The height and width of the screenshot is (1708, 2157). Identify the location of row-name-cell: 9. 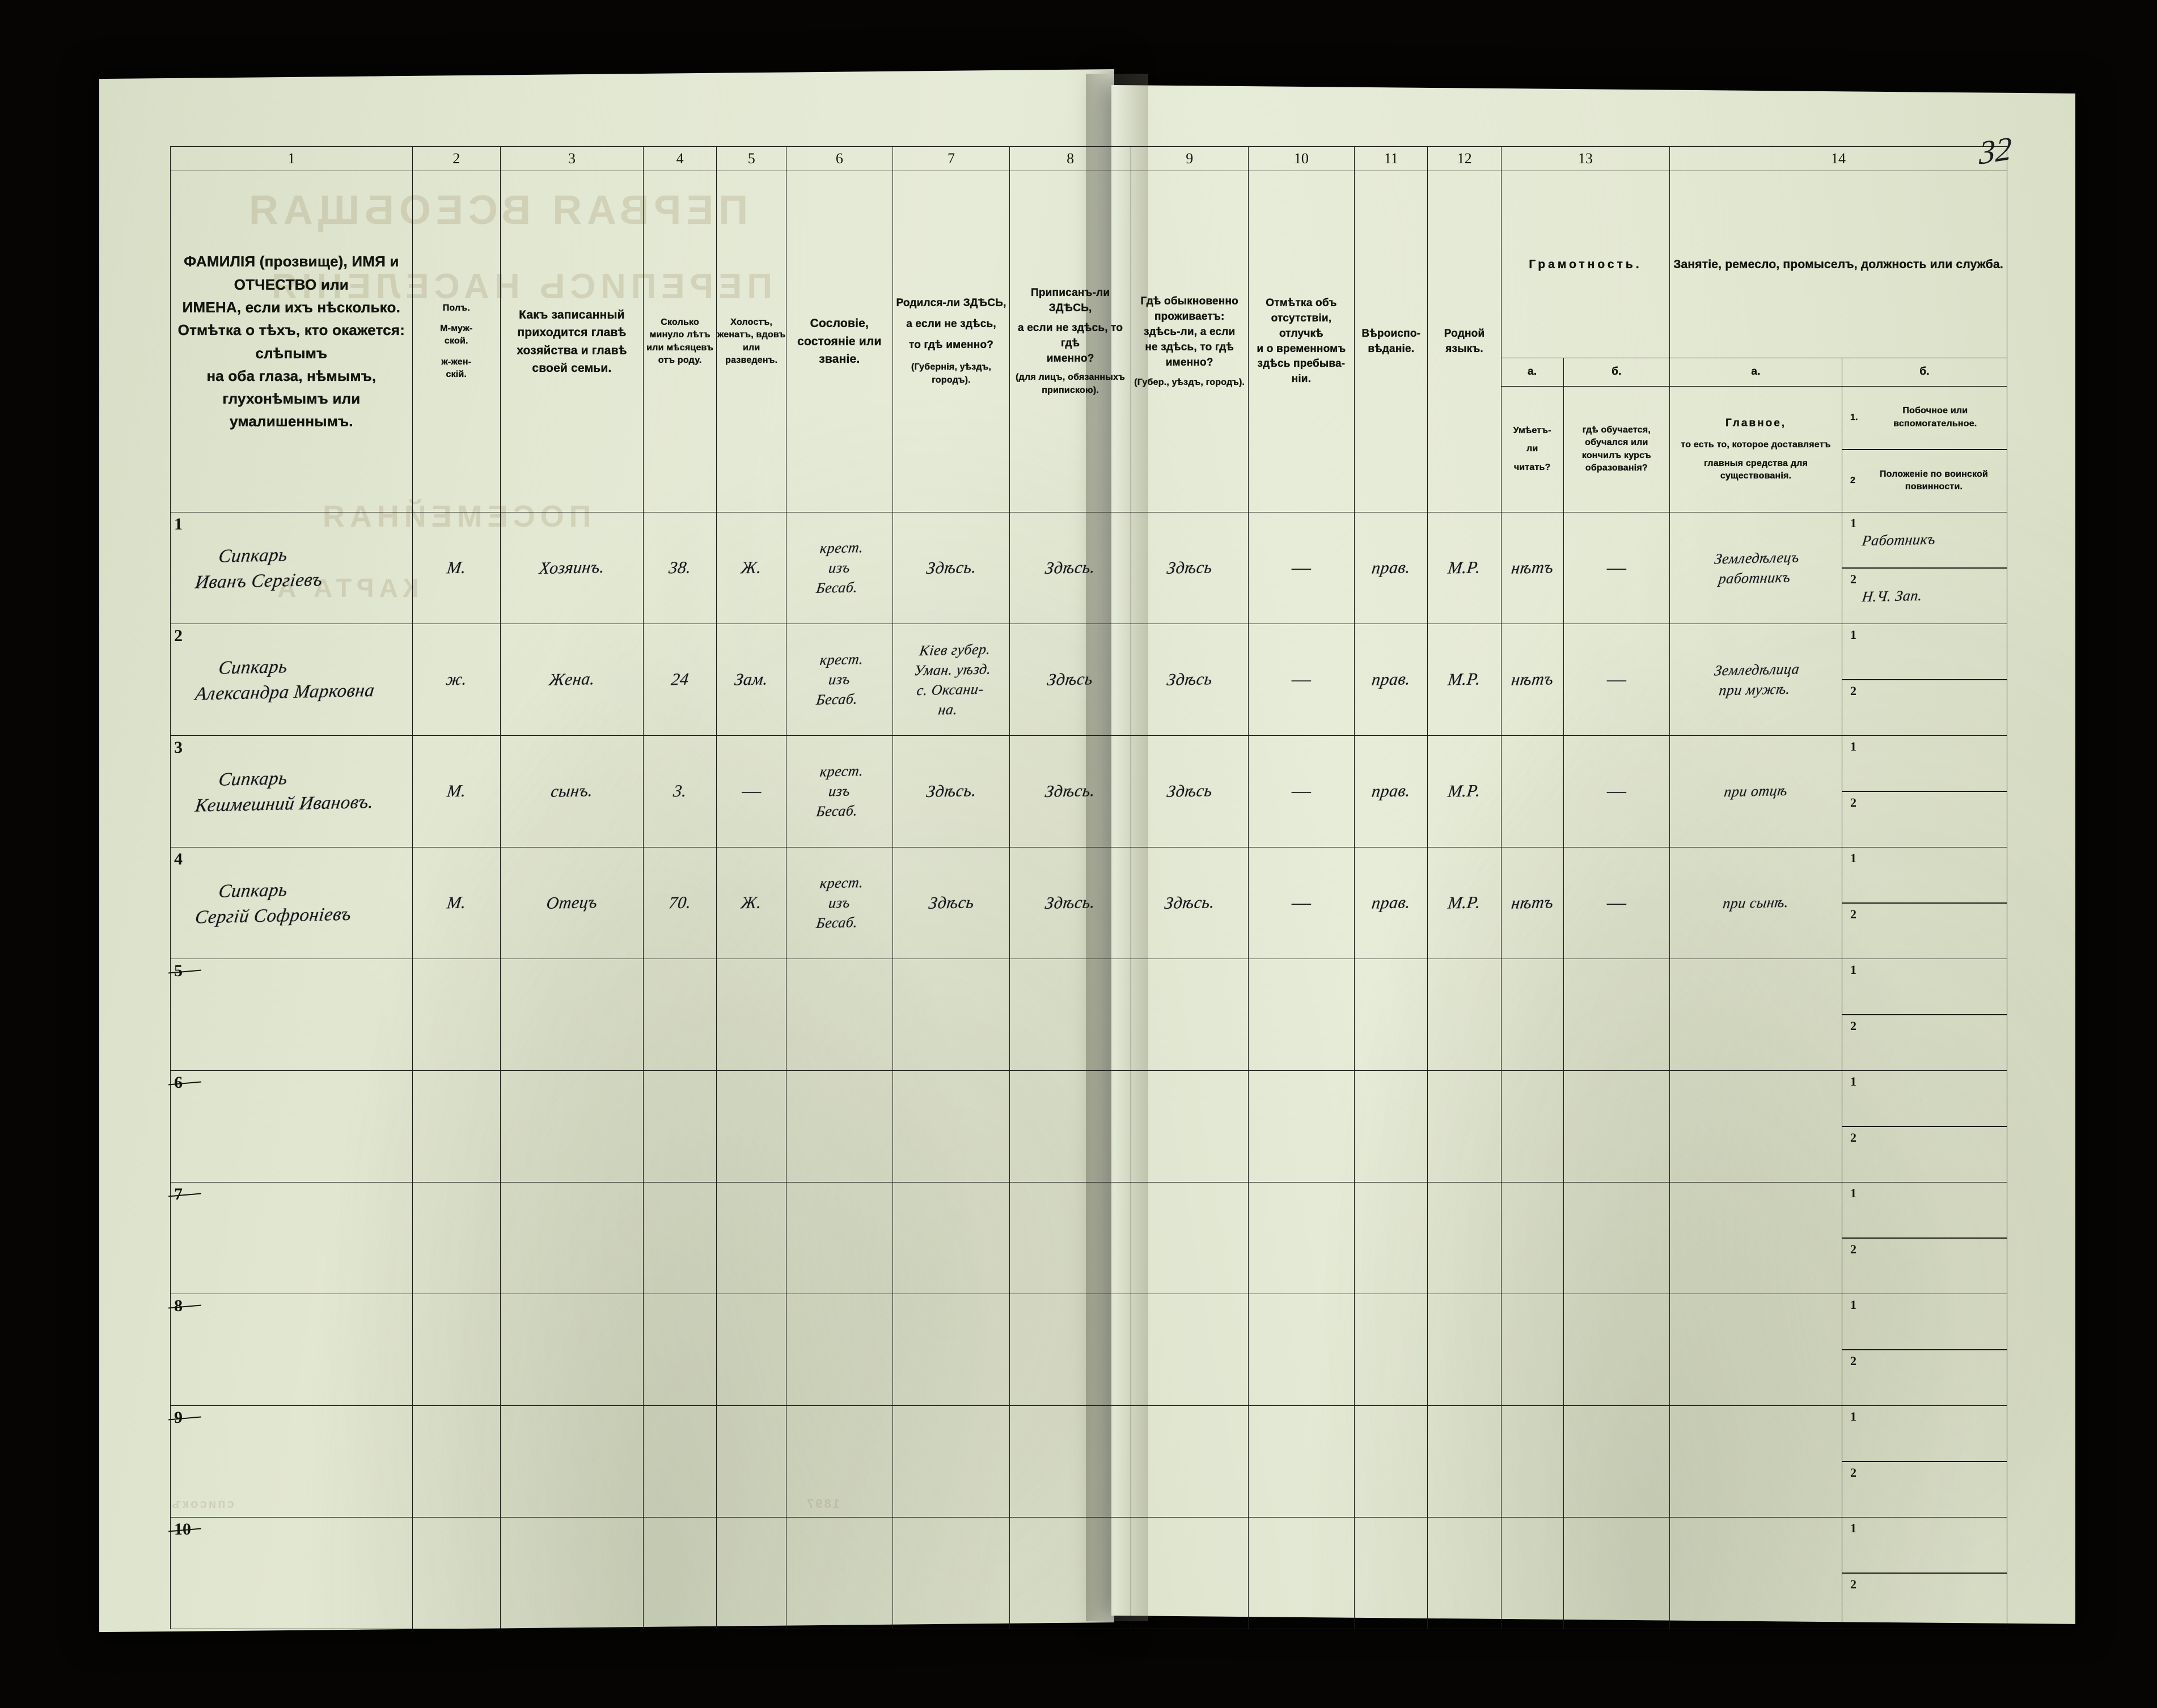
(291, 1462).